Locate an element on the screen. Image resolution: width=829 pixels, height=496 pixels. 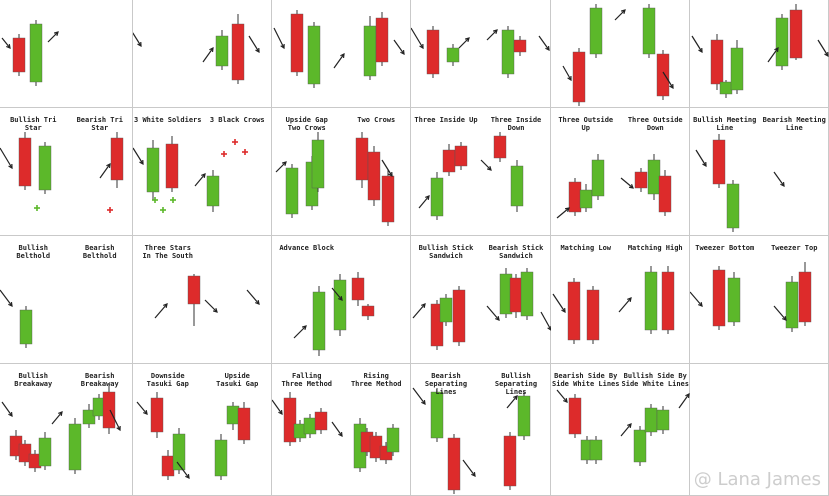
pattern-label-left: Falling Three Method is located at coordinates (307, 380).